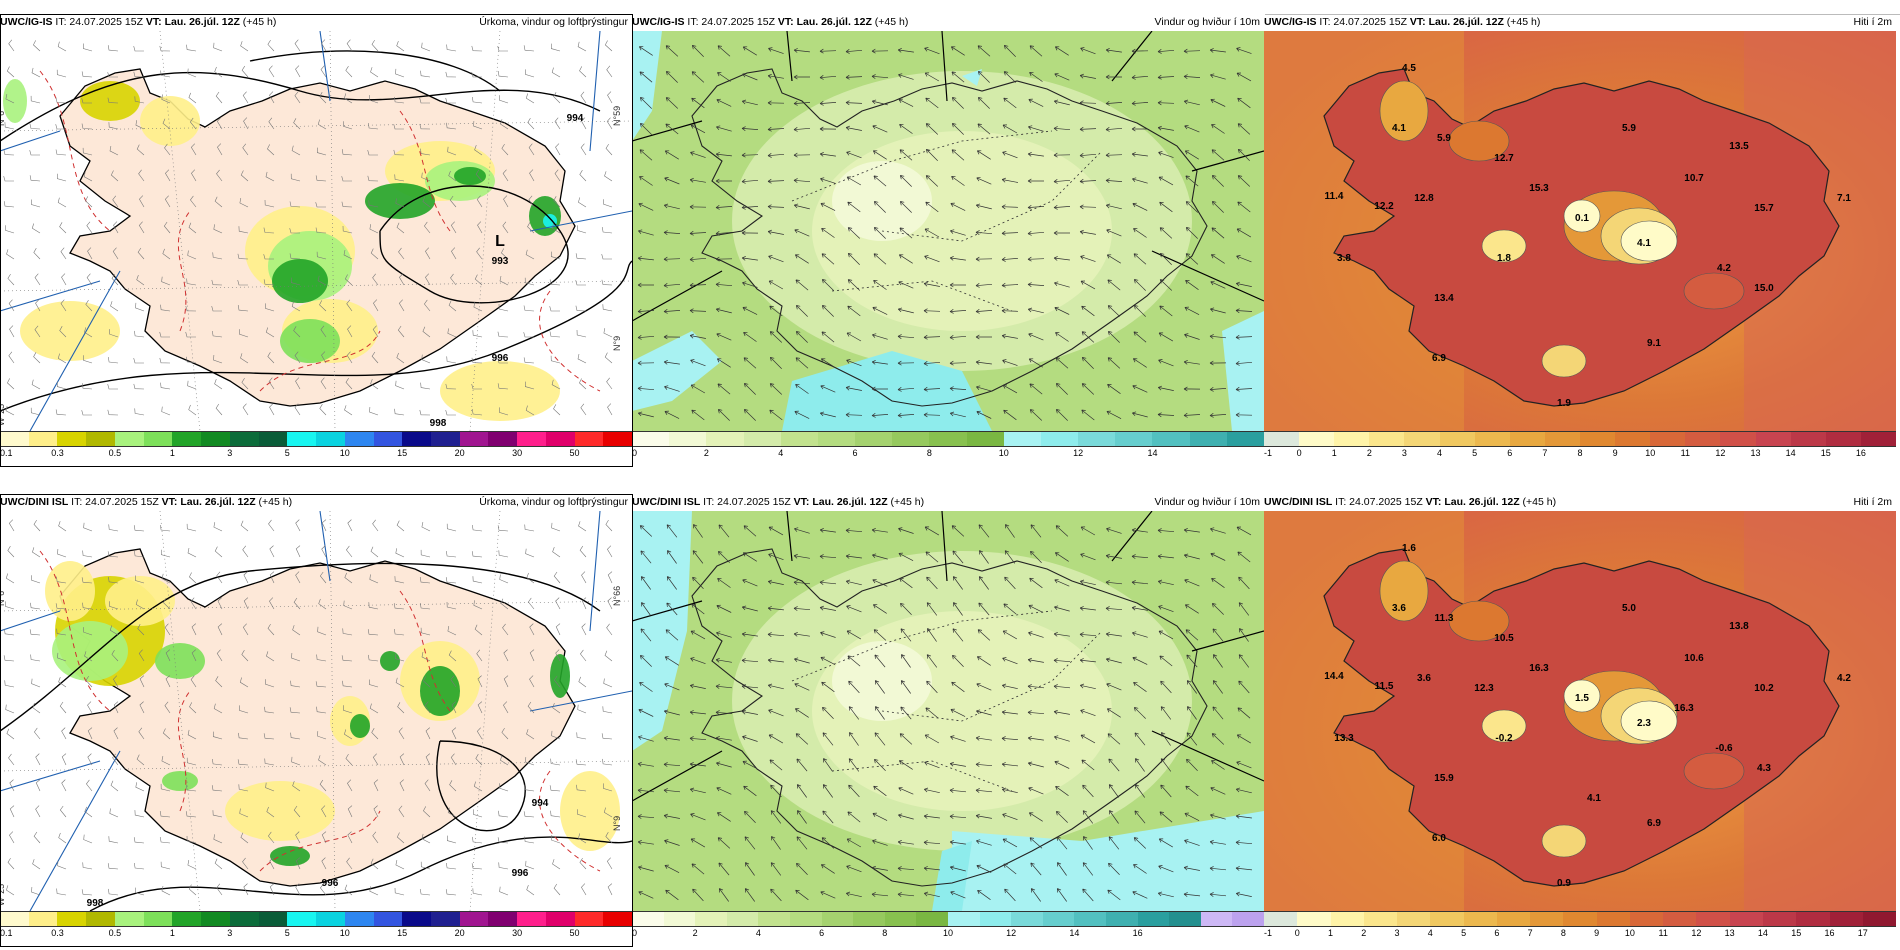 This screenshot has height=950, width=1900. I want to click on model-name: UWC/IG-IS, so click(1290, 22).